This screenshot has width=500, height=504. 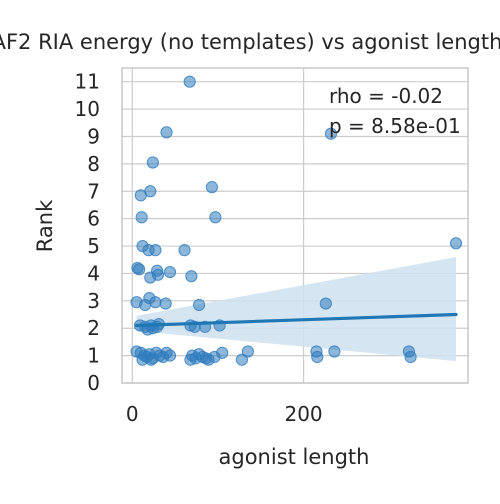 What do you see at coordinates (386, 96) in the screenshot?
I see `rho-annotation: rho = -0.02` at bounding box center [386, 96].